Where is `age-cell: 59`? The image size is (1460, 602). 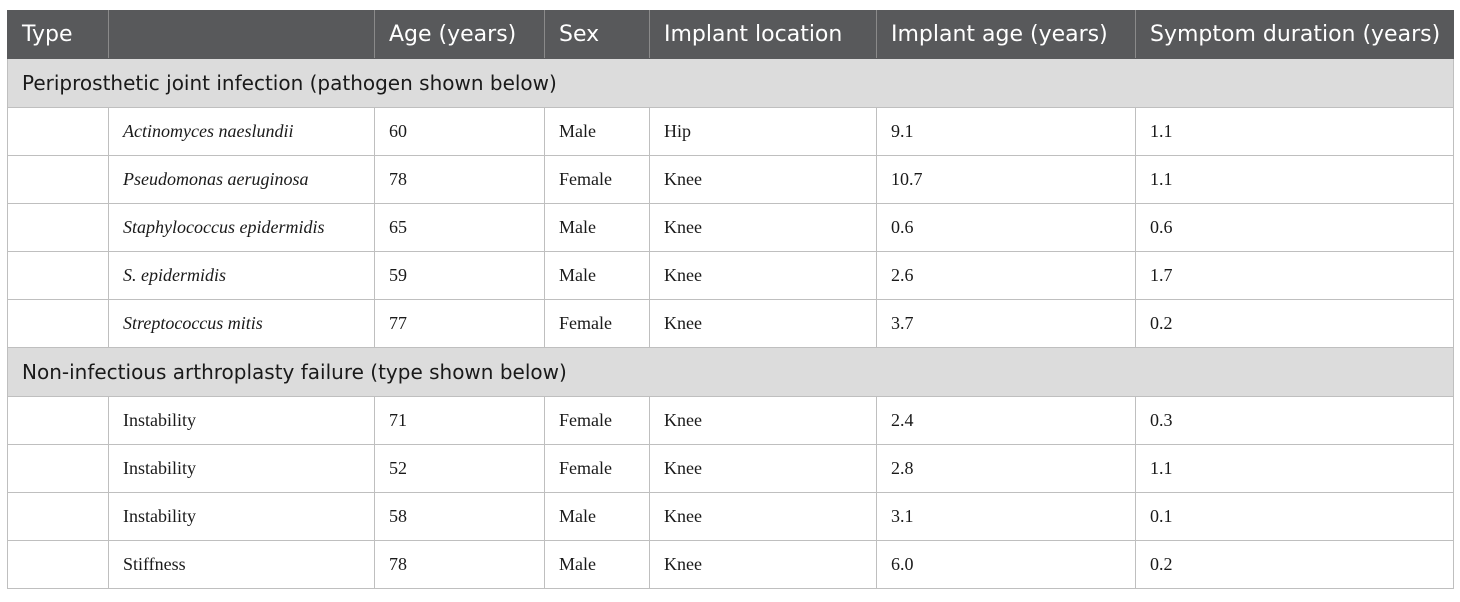 age-cell: 59 is located at coordinates (459, 275).